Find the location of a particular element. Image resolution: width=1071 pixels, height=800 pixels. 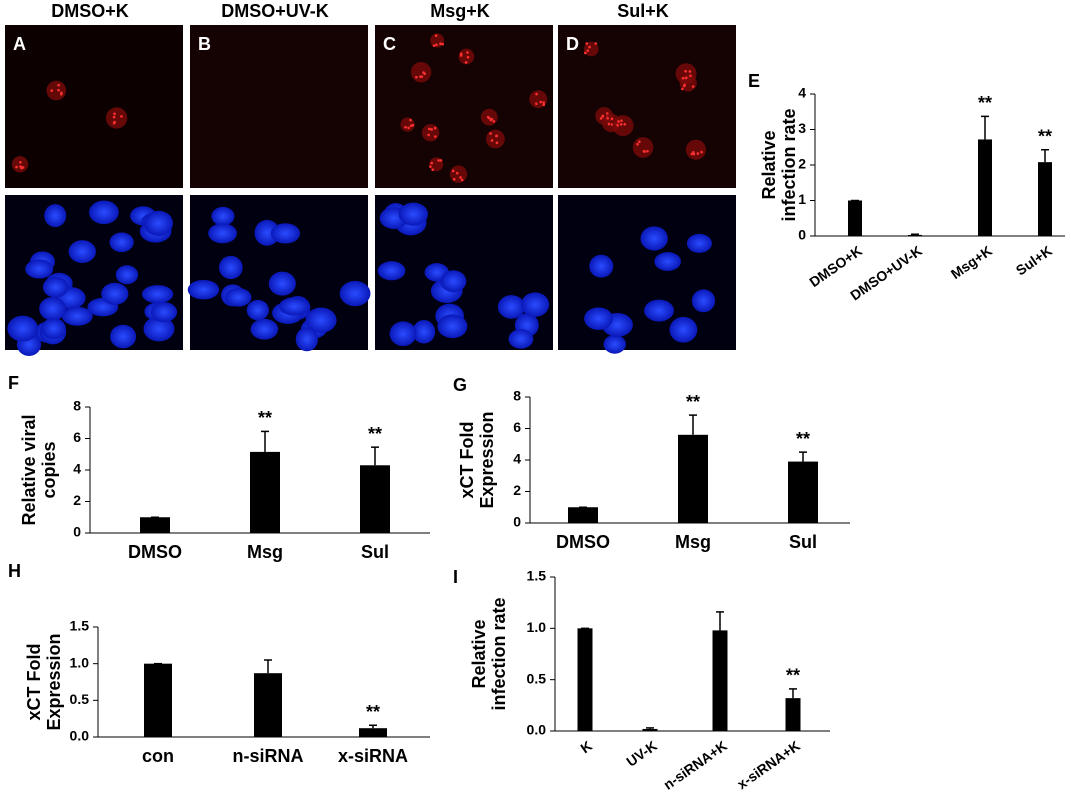

y-axis-label: Expression is located at coordinates (54, 681).